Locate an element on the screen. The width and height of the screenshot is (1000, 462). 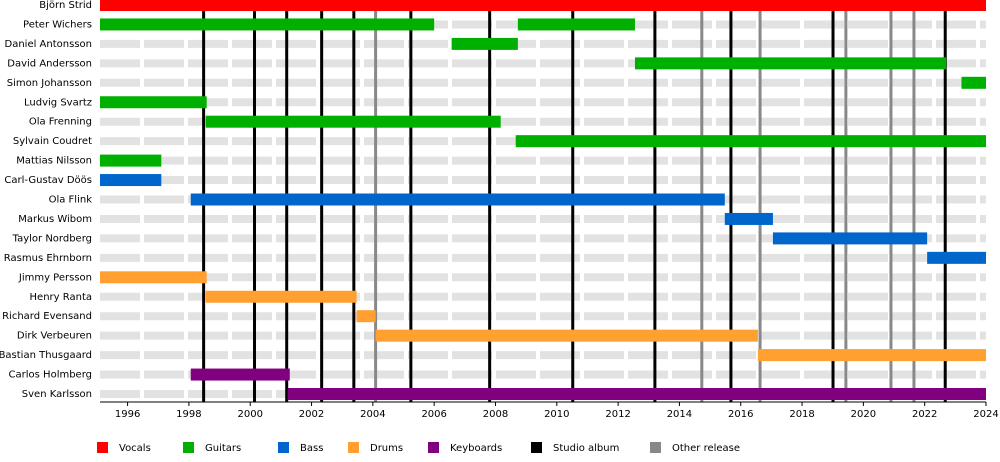
legend-label: Bass is located at coordinates (311, 448).